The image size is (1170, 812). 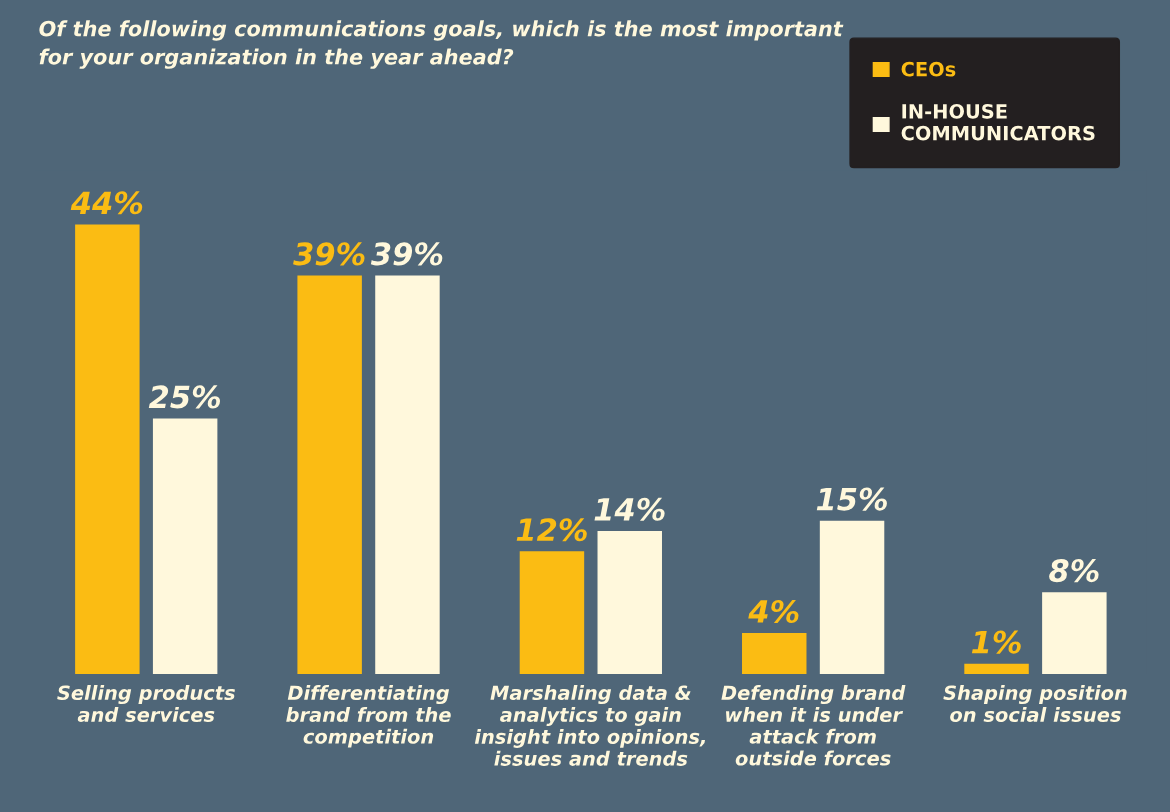 I want to click on x-tick-label: Differentiating brand from the competition, so click(x=368, y=716).